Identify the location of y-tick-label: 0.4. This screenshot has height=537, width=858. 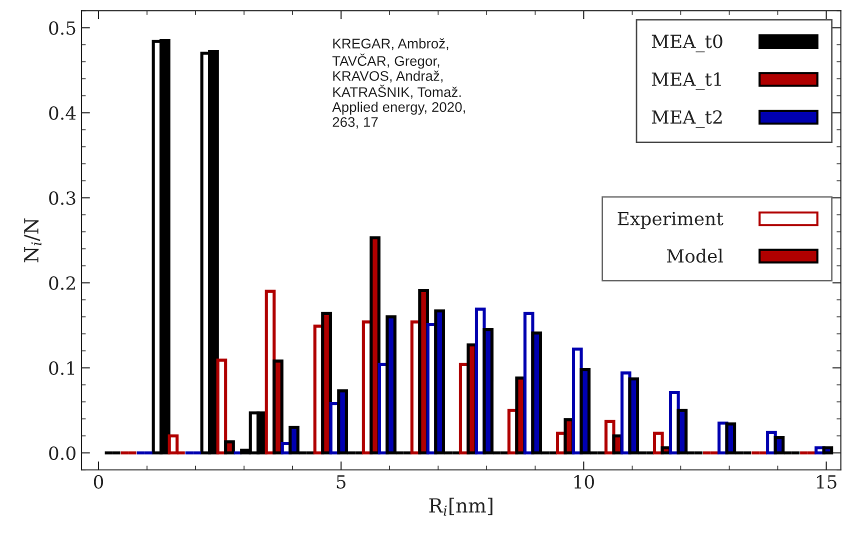
(62, 113).